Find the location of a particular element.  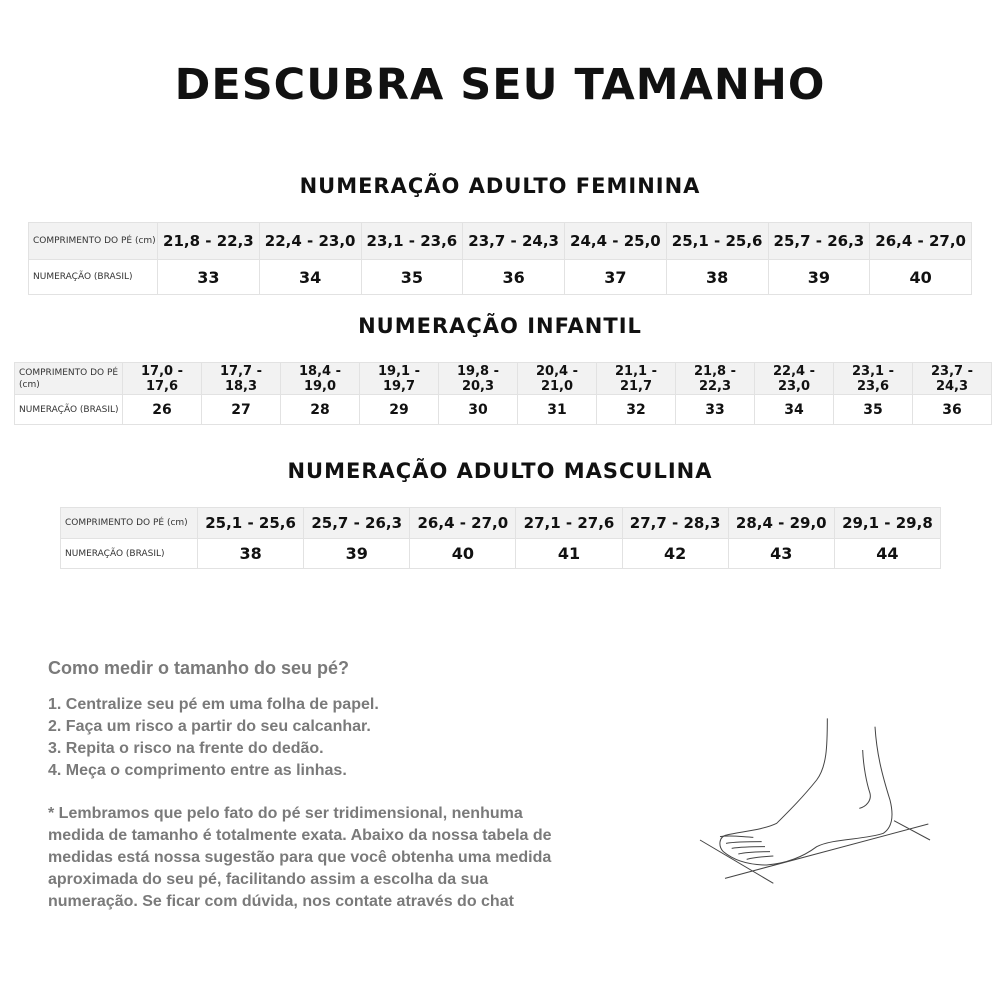

length-cell: 21,1 - 21,7 is located at coordinates (636, 378).